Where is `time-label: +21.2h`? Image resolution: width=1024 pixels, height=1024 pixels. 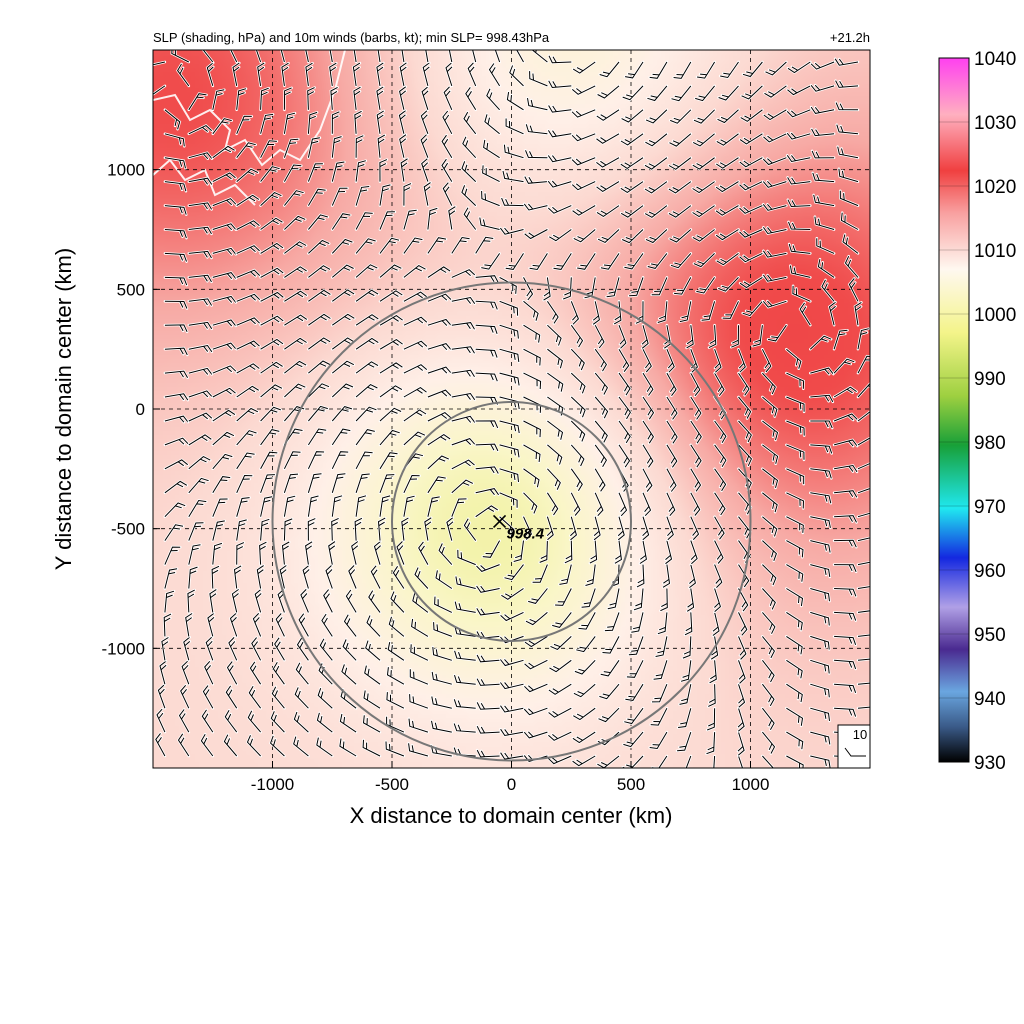 time-label: +21.2h is located at coordinates (850, 37).